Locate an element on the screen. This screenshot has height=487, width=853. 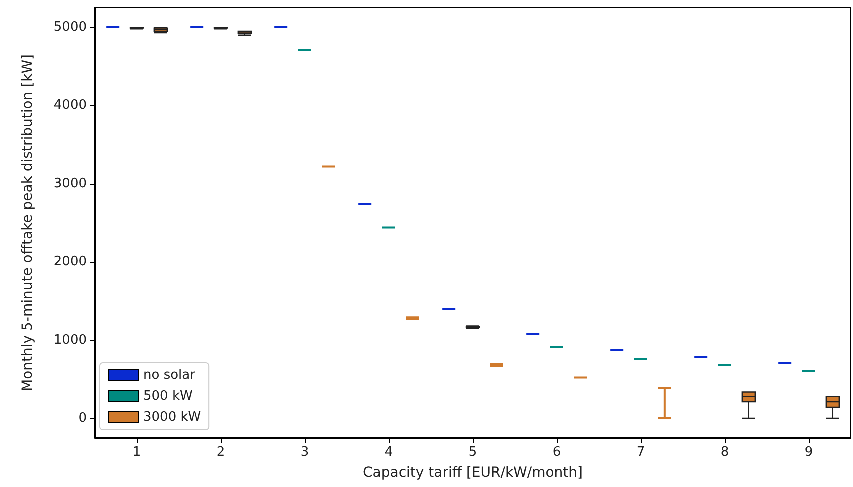
y-tick-label: 3000 is located at coordinates (70, 184).